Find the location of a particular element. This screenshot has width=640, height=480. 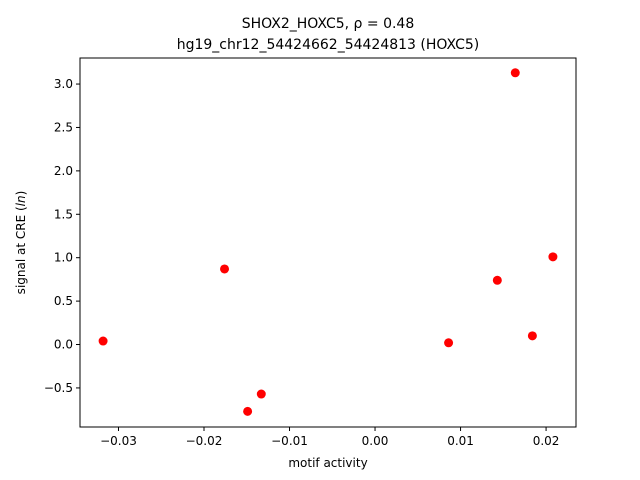

y-tick-label: 2.5 is located at coordinates (63, 127).